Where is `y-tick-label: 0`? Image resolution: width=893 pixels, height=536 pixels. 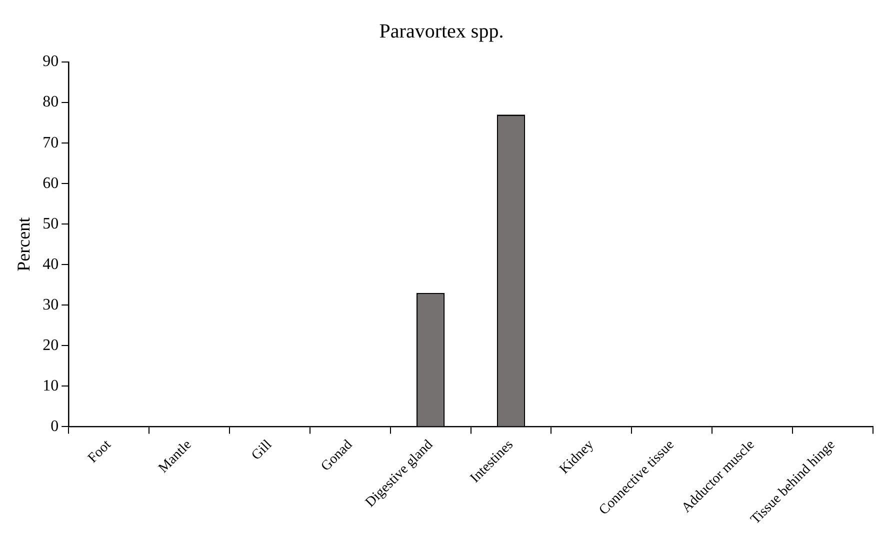 y-tick-label: 0 is located at coordinates (54, 426).